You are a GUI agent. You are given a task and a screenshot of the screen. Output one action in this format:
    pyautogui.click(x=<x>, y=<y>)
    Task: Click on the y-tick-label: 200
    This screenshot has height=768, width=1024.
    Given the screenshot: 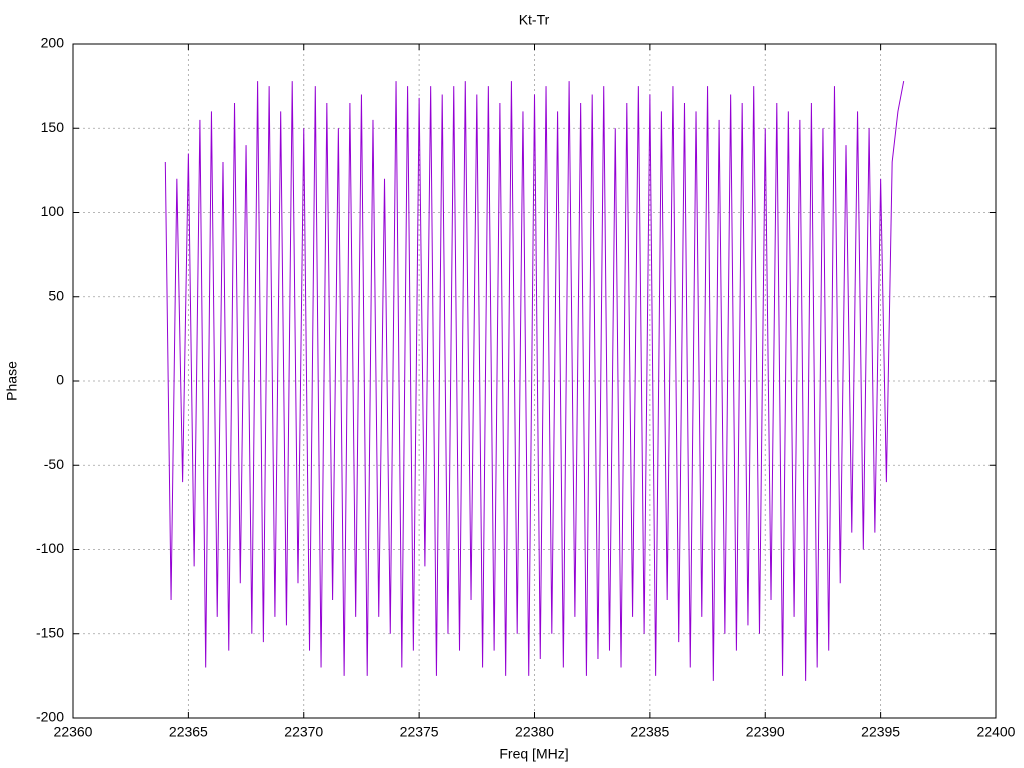 What is the action you would take?
    pyautogui.click(x=53, y=43)
    